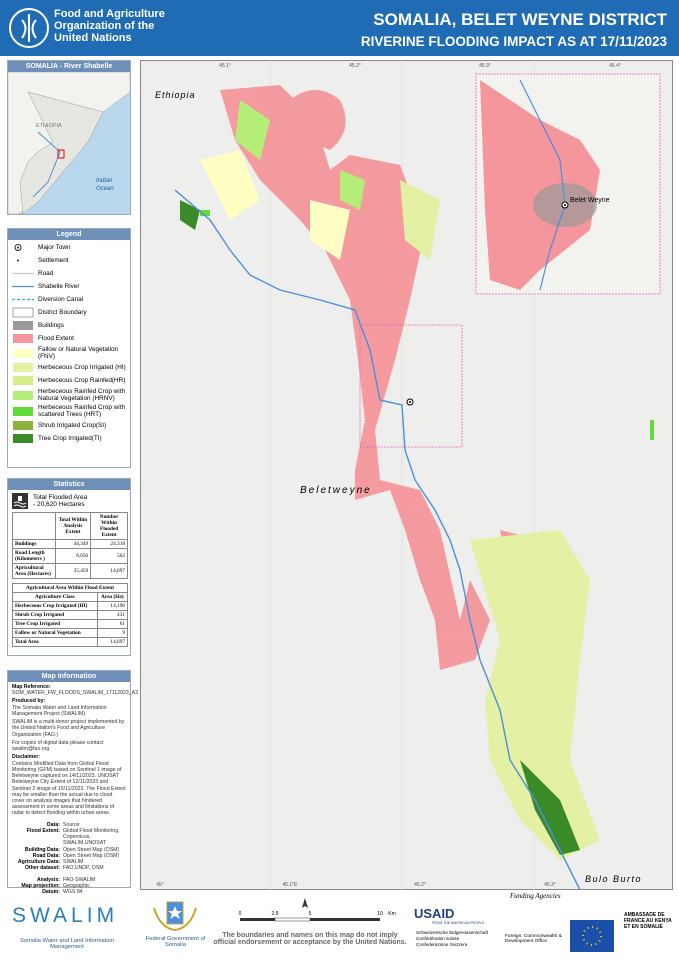 The width and height of the screenshot is (679, 962). I want to click on table-cell: 35,459, so click(73, 571).